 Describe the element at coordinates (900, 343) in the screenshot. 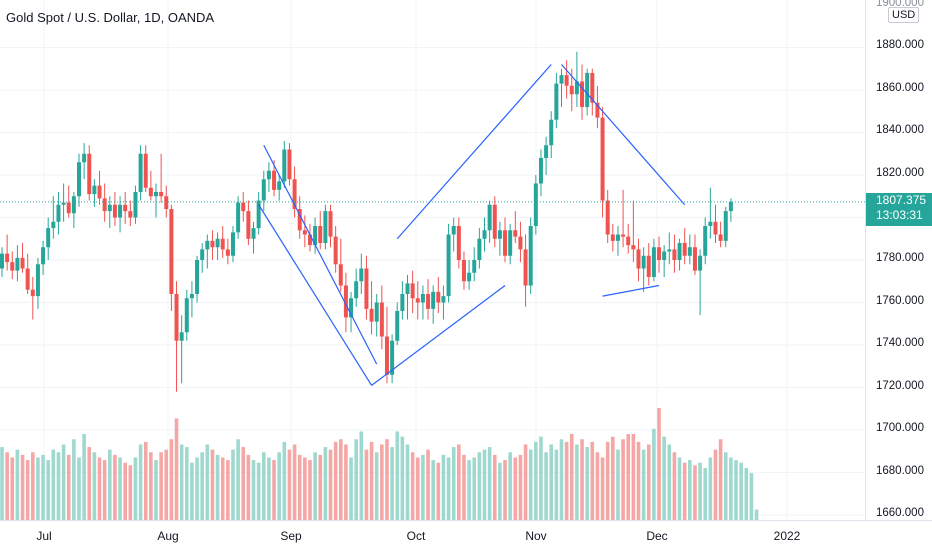

I see `price-tick: 1740.000` at that location.